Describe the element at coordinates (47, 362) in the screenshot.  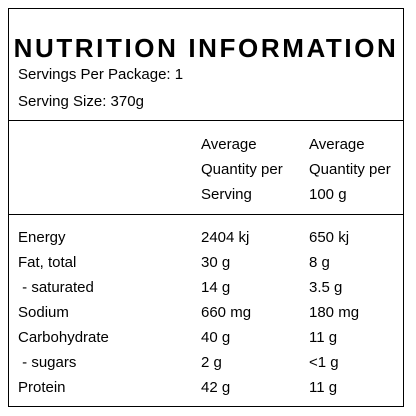
I see `nutrient-name: - sugars` at that location.